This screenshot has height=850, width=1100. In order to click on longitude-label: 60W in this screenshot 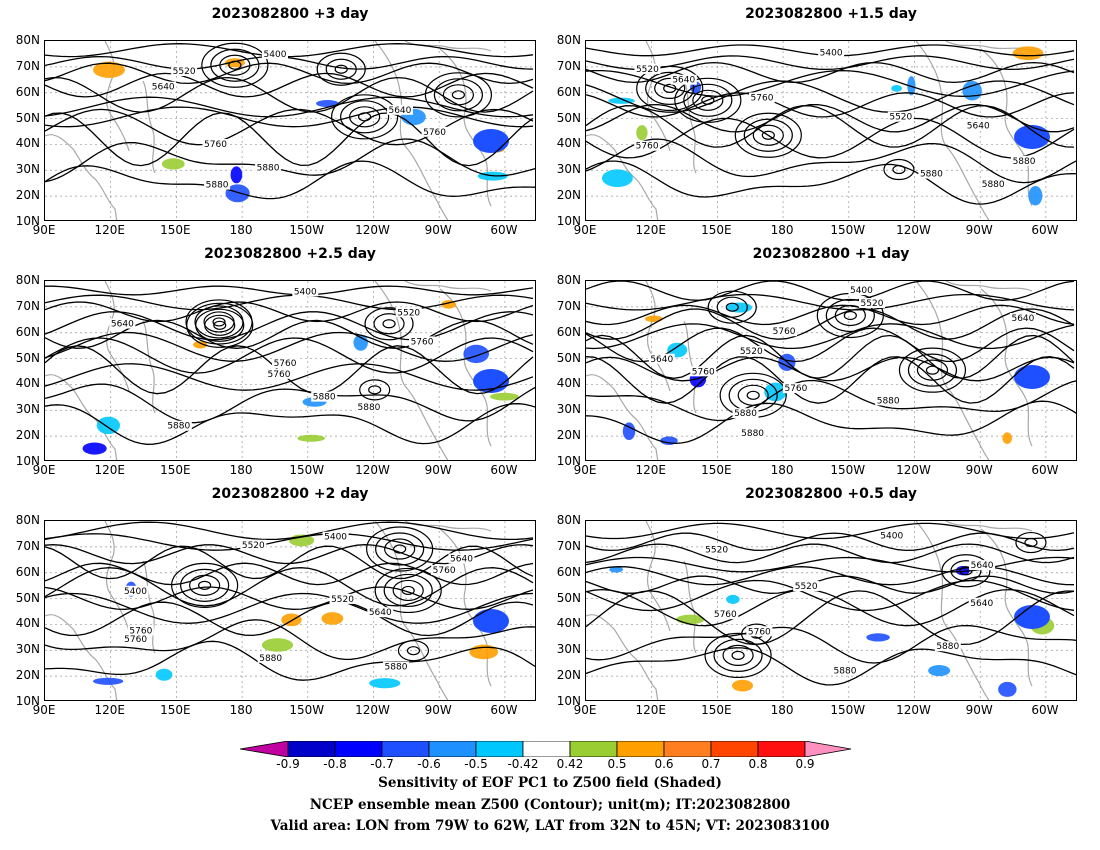, I will do `click(1045, 230)`.